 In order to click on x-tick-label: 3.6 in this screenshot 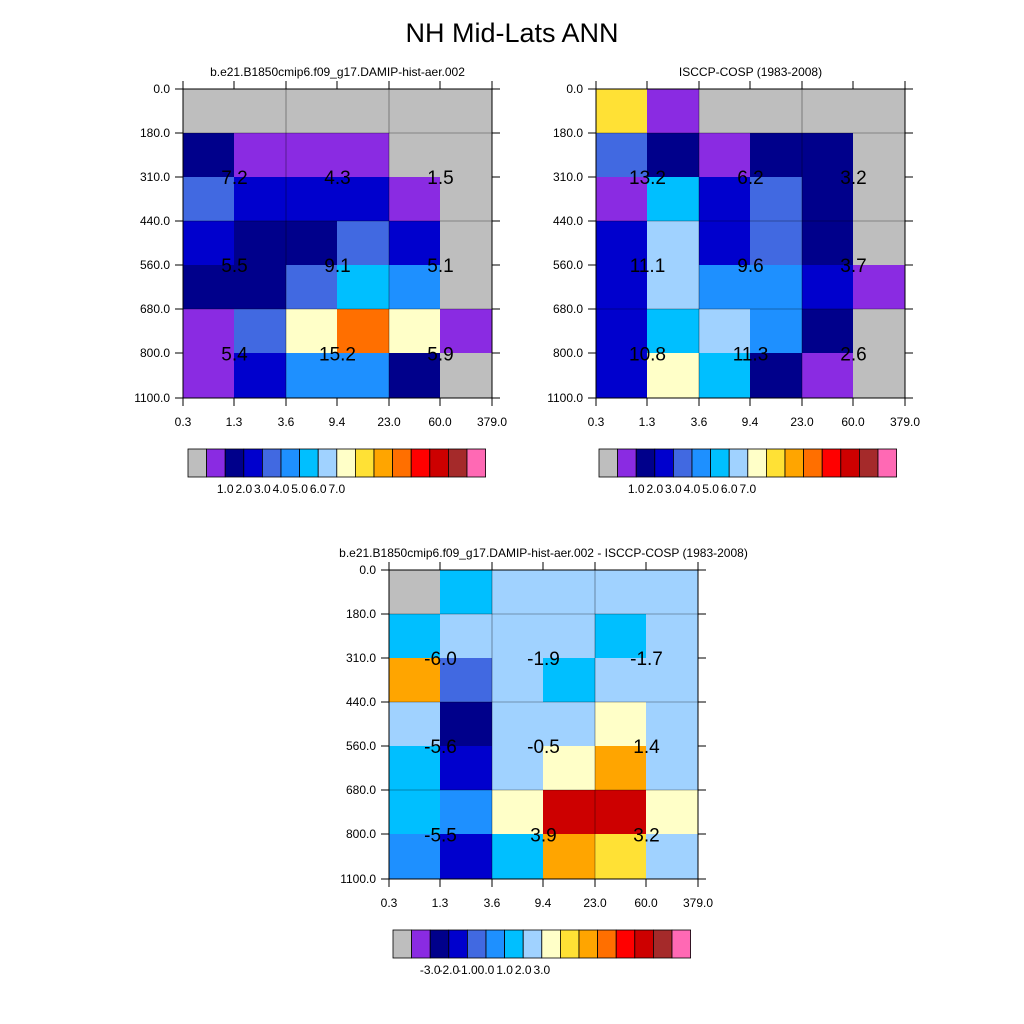, I will do `click(286, 422)`.